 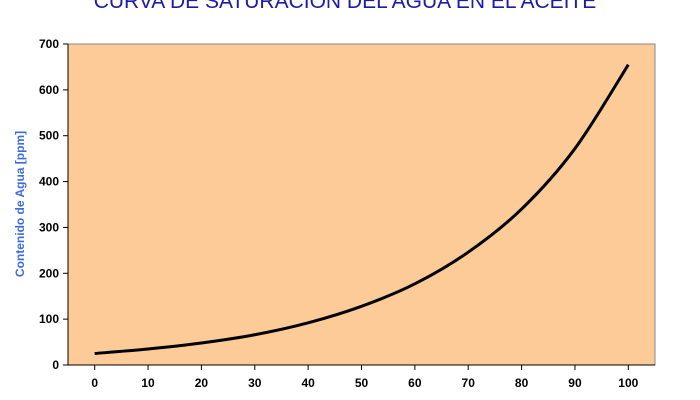 What do you see at coordinates (49, 227) in the screenshot?
I see `y-tick-label: 300` at bounding box center [49, 227].